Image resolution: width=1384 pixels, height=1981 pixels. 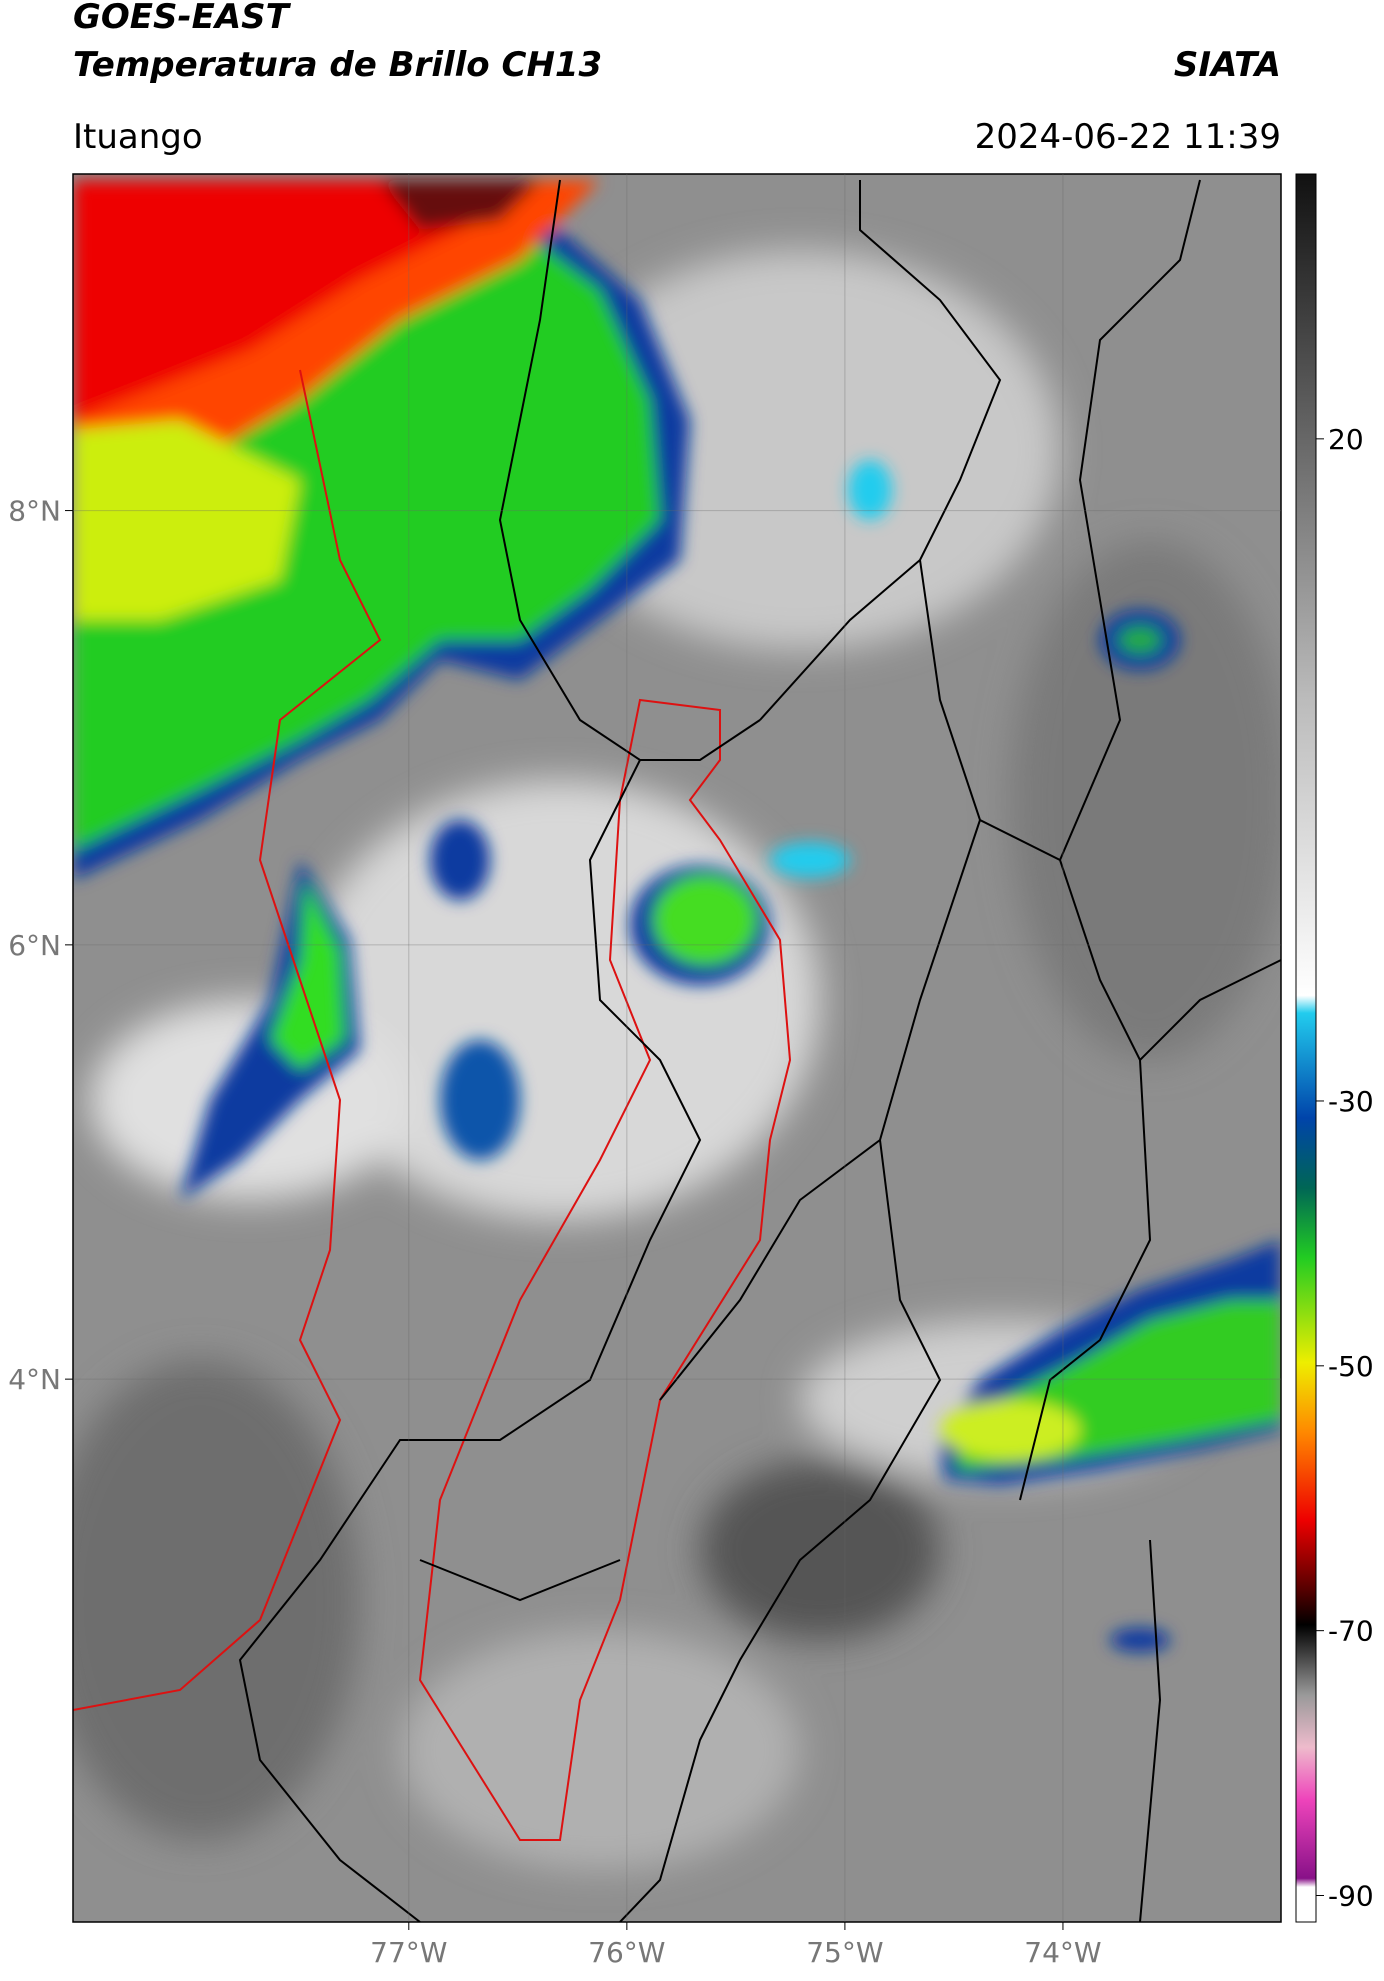 I want to click on x-tick-label: 75°W, so click(x=844, y=1952).